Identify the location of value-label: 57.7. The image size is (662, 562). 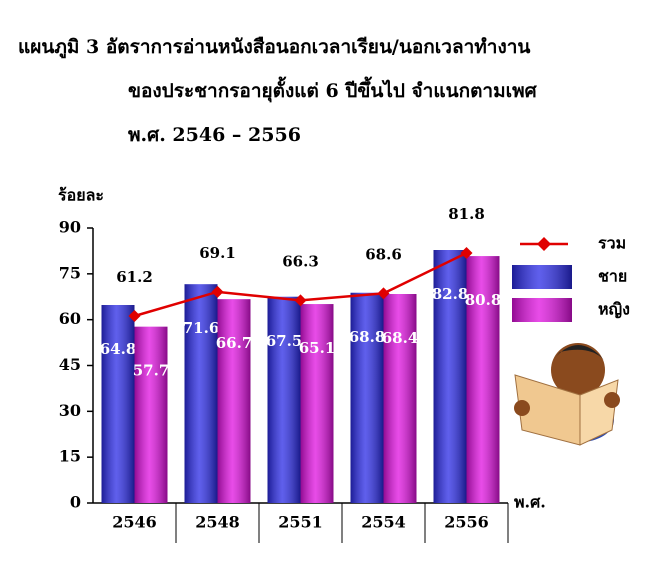
(151, 371).